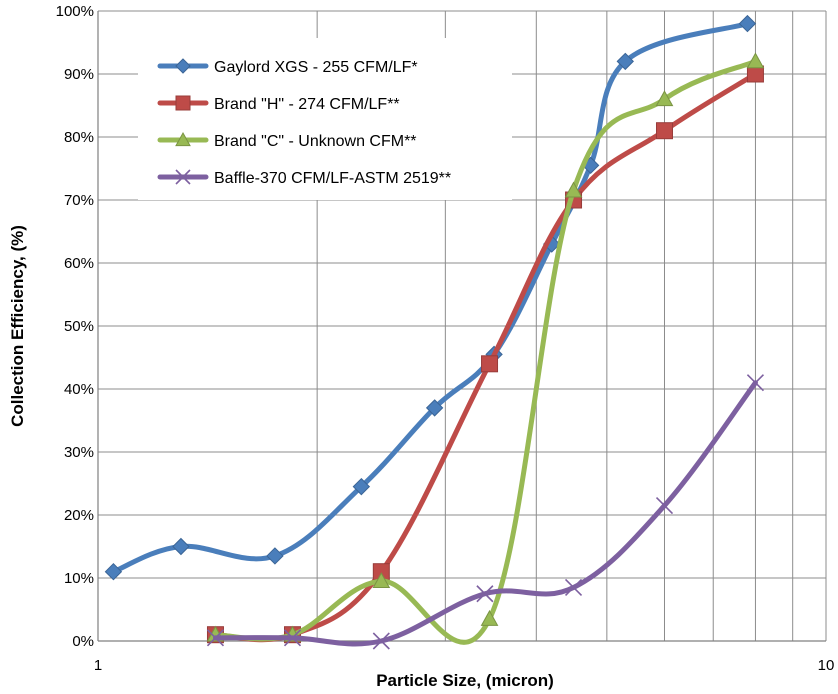 The height and width of the screenshot is (694, 838). What do you see at coordinates (464, 665) in the screenshot?
I see `x-axis-tick-labels: 1 10` at bounding box center [464, 665].